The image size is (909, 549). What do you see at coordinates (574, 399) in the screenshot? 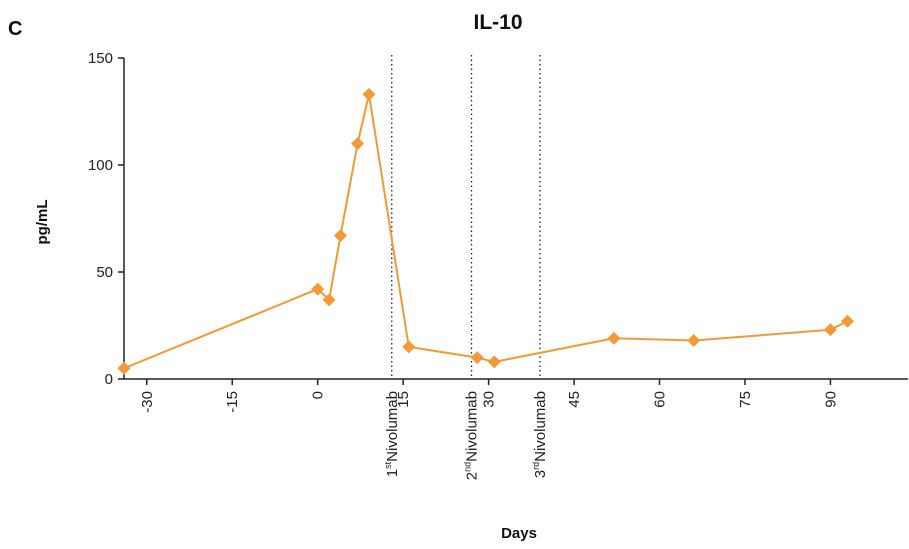
I see `x-tick-label: 45` at bounding box center [574, 399].